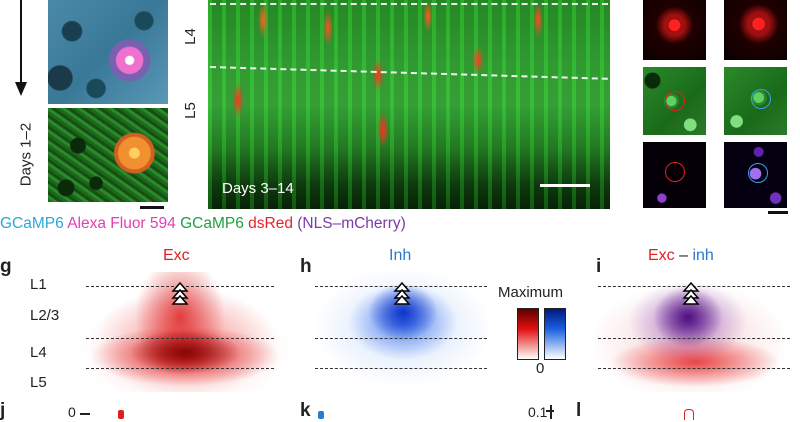  Describe the element at coordinates (695, 332) in the screenshot. I see `exc-minus-inh-heatmap` at that location.